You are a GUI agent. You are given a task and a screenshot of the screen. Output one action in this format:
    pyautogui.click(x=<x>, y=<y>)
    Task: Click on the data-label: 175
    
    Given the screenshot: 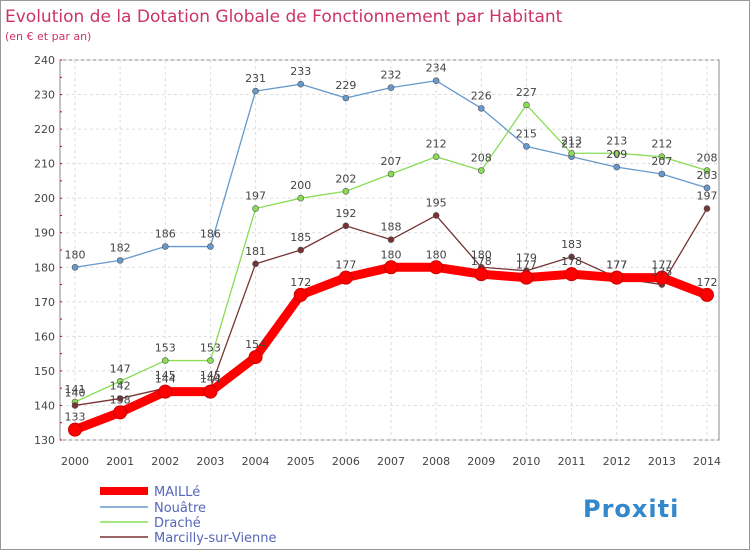 What is the action you would take?
    pyautogui.click(x=661, y=272)
    